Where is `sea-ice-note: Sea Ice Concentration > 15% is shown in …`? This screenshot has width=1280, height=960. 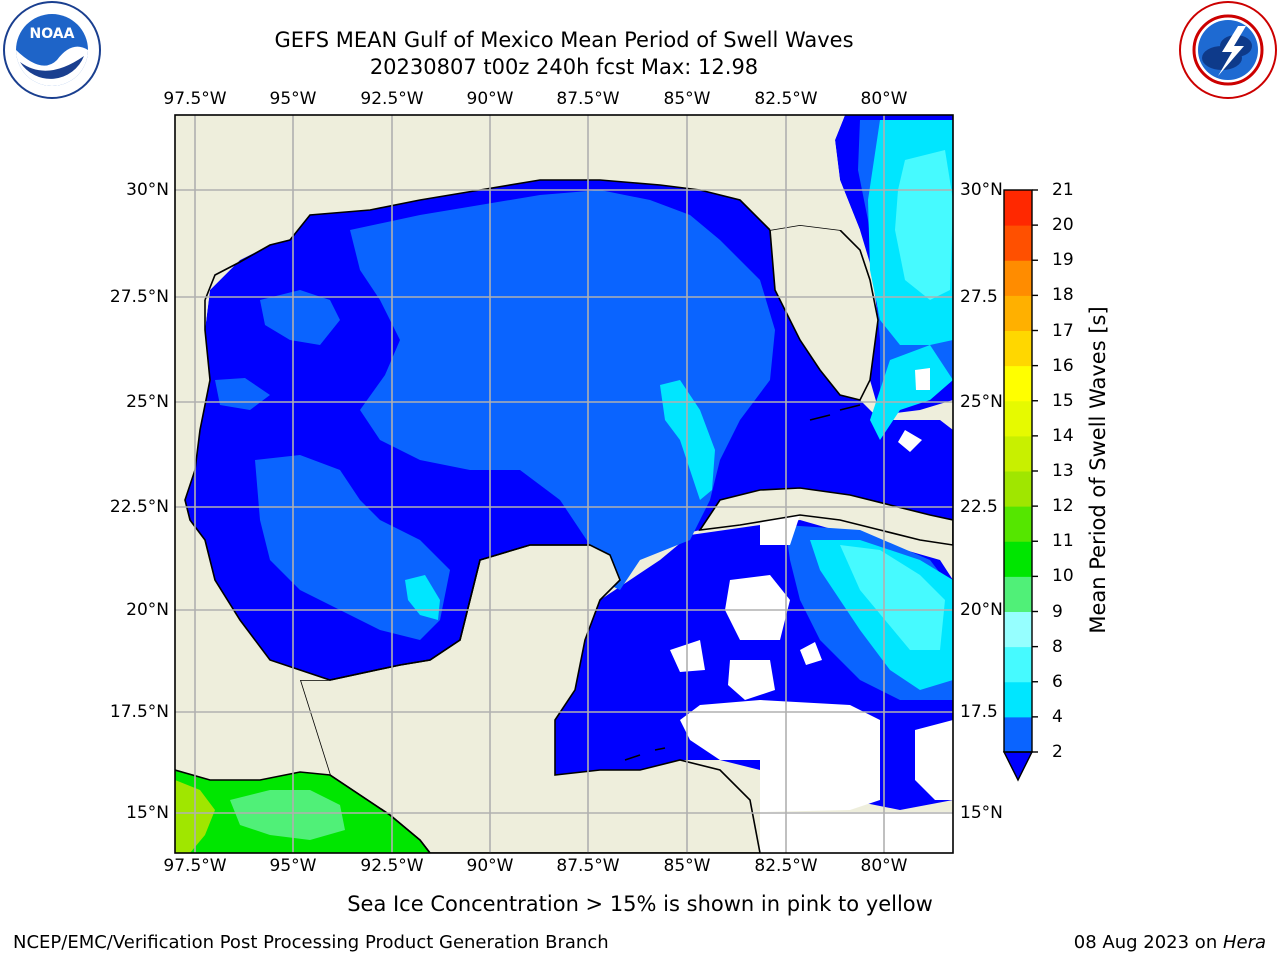 sea-ice-note: Sea Ice Concentration > 15% is shown in … is located at coordinates (640, 904).